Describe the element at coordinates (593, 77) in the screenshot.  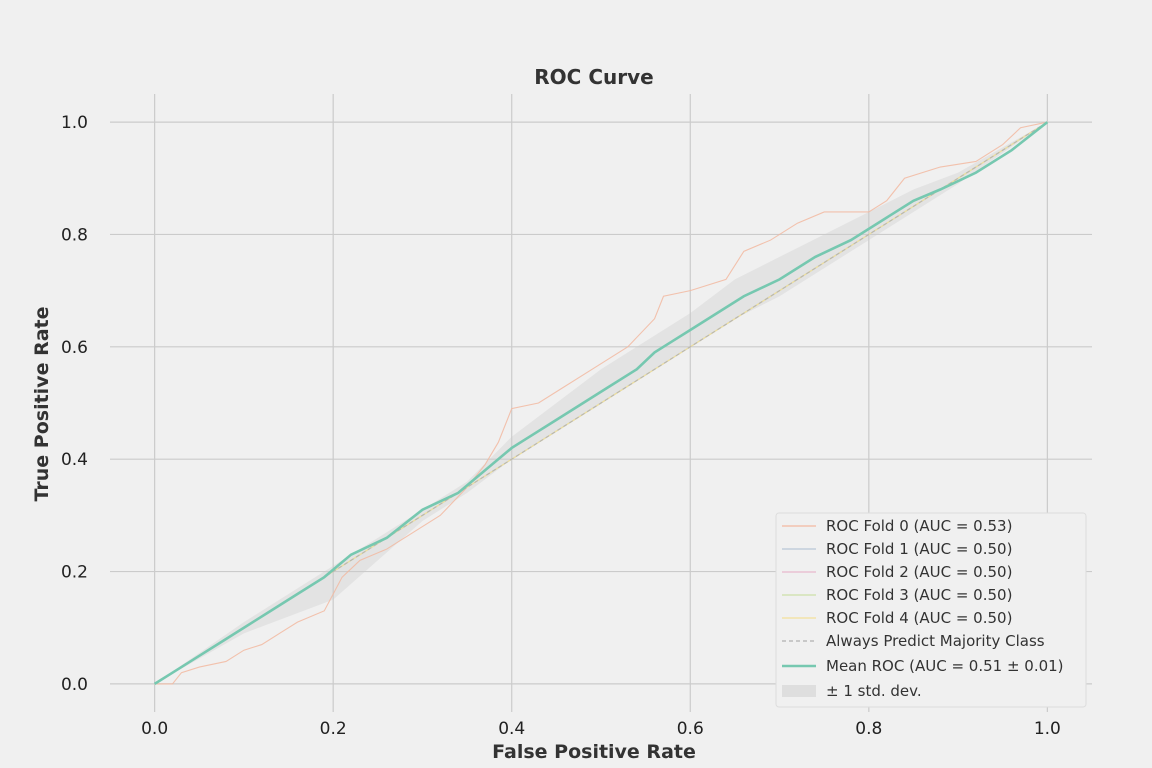
I see `chart-title: ROC Curve` at that location.